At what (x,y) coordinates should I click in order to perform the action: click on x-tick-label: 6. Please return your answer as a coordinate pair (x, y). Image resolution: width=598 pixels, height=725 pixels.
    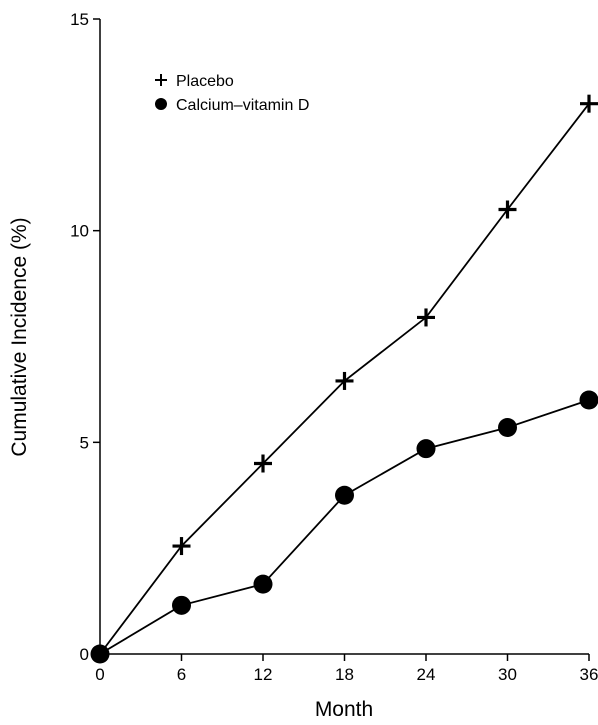
    Looking at the image, I should click on (181, 674).